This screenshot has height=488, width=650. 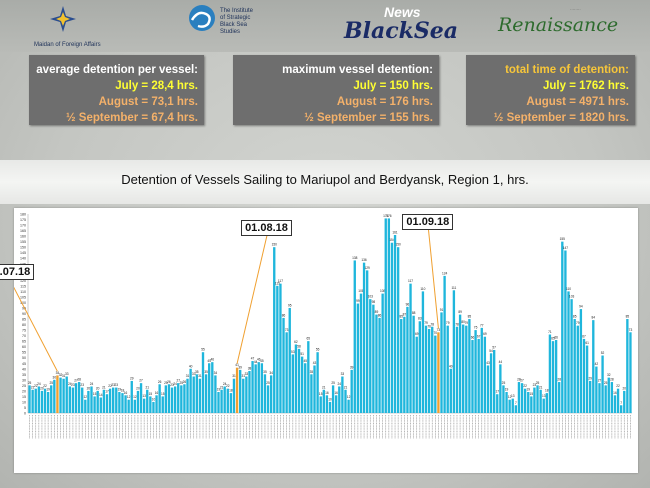 I want to click on data-label: 35, so click(x=265, y=372).